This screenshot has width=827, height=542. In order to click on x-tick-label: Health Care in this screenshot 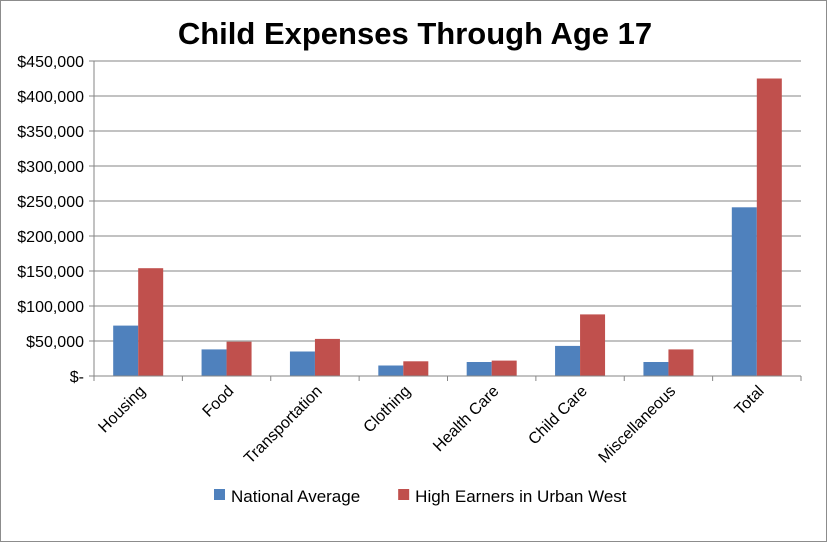, I will do `click(466, 419)`.